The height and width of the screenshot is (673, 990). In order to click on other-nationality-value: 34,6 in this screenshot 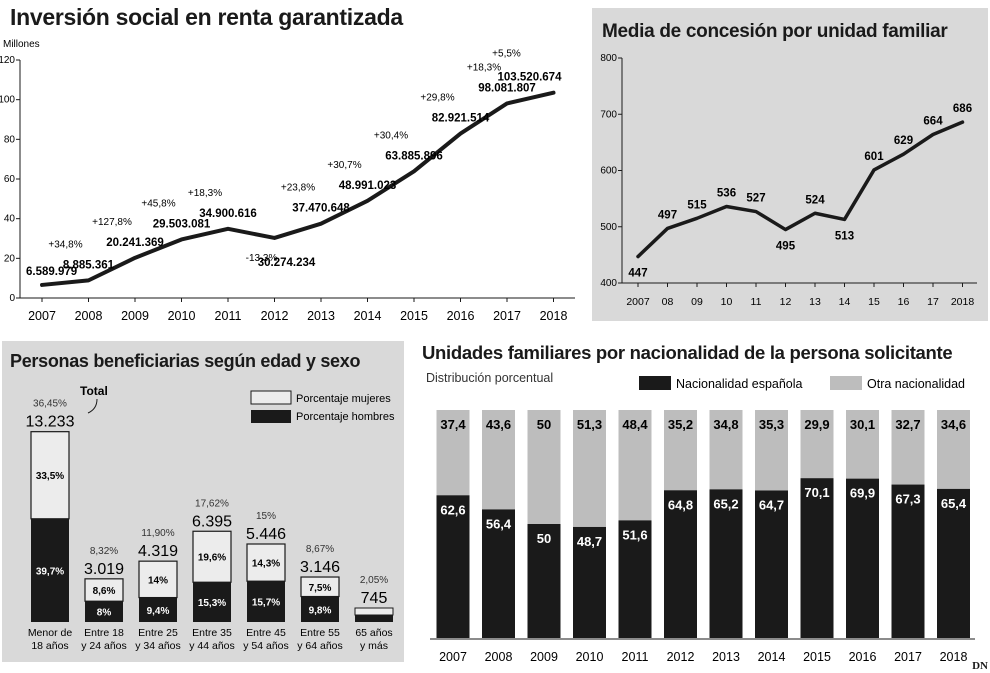, I will do `click(953, 424)`.